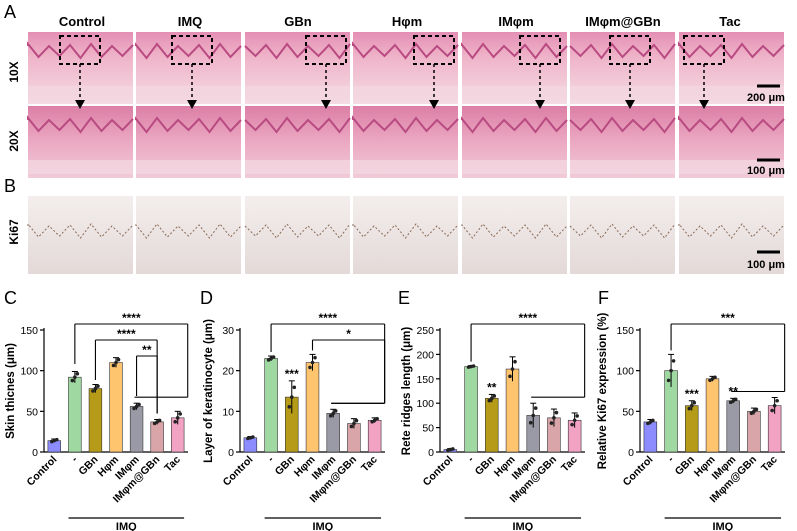 The height and width of the screenshot is (531, 797). I want to click on chart-ylabel: Relative Ki67 expression (%), so click(603, 391).